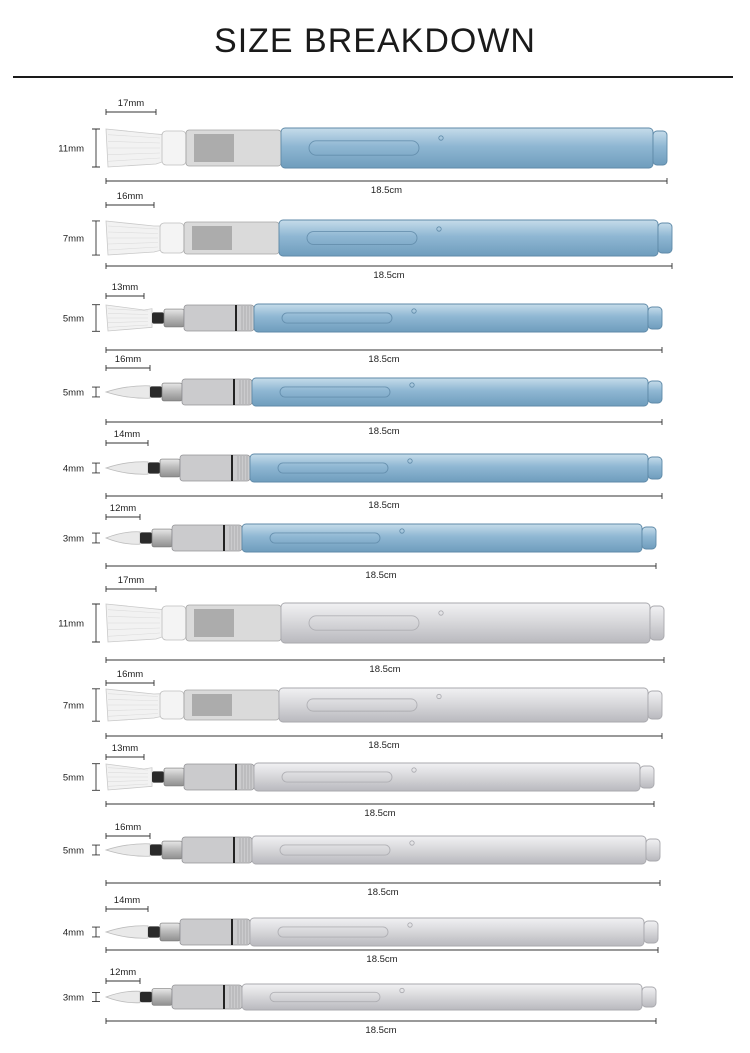 The image size is (750, 1053). What do you see at coordinates (127, 434) in the screenshot?
I see `tip-length-label: 14mm` at bounding box center [127, 434].